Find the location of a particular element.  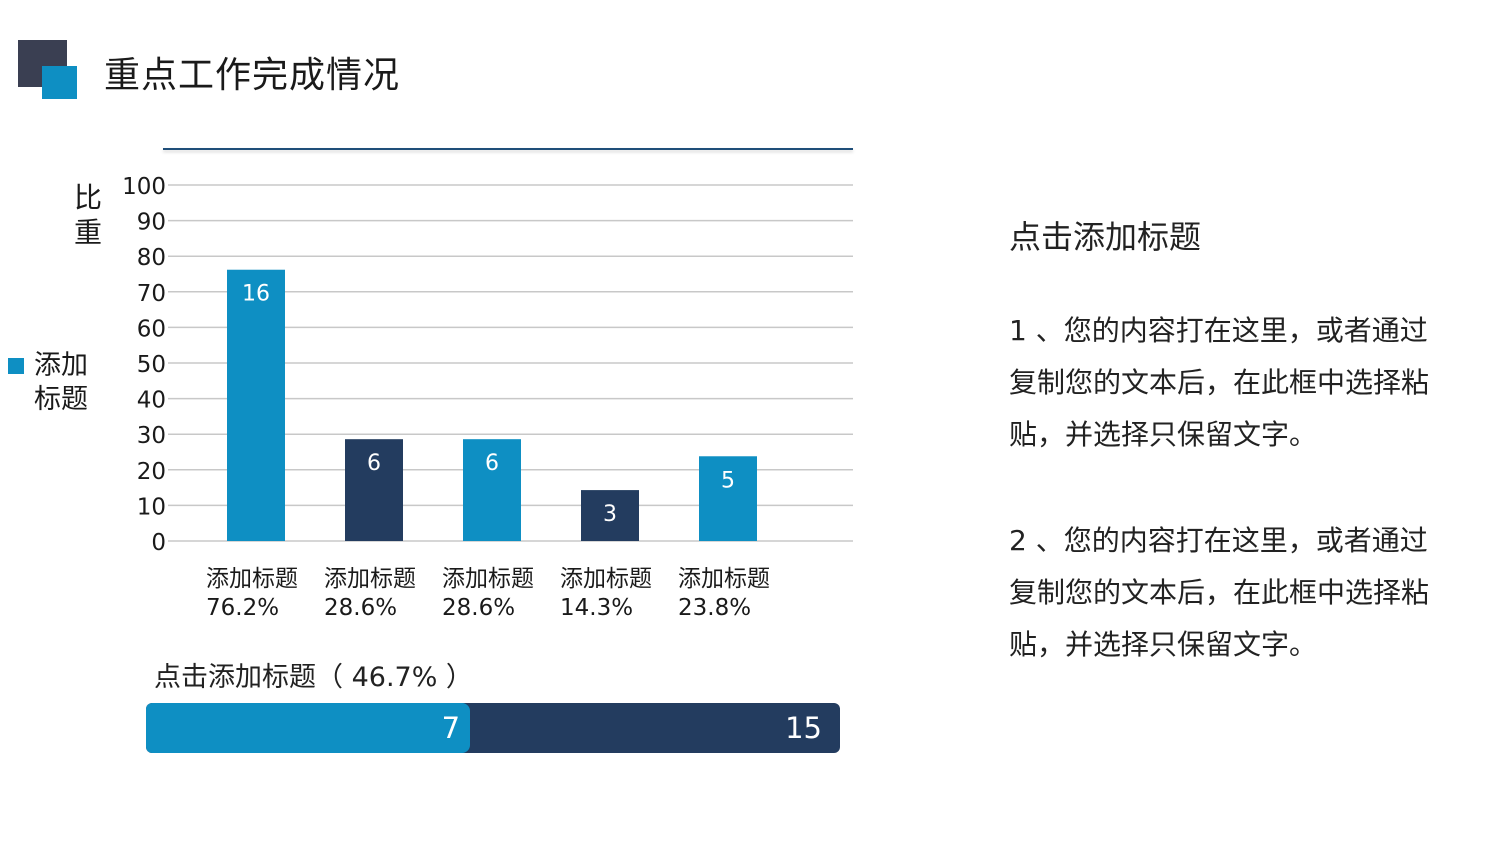

y-tick-label: 80 is located at coordinates (151, 258).